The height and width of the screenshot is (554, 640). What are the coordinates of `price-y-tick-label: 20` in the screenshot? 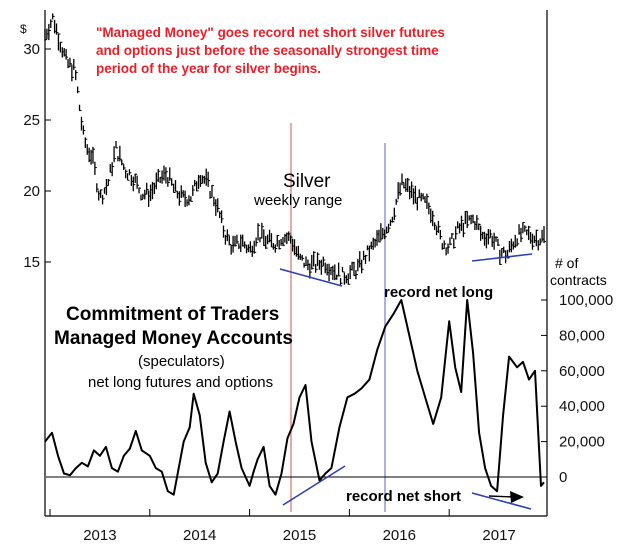 It's located at (31, 191).